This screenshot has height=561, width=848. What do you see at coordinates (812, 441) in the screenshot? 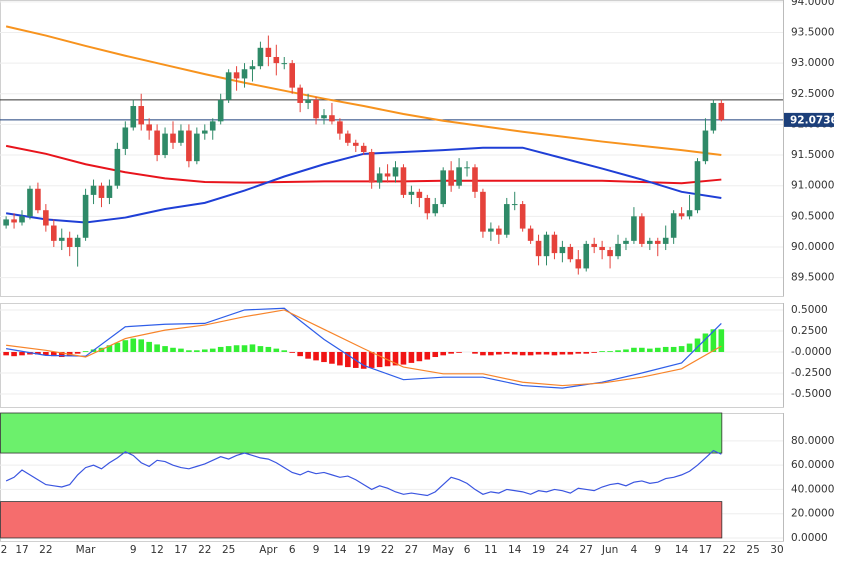
I see `y-tick-label: 80.0000` at bounding box center [812, 441].